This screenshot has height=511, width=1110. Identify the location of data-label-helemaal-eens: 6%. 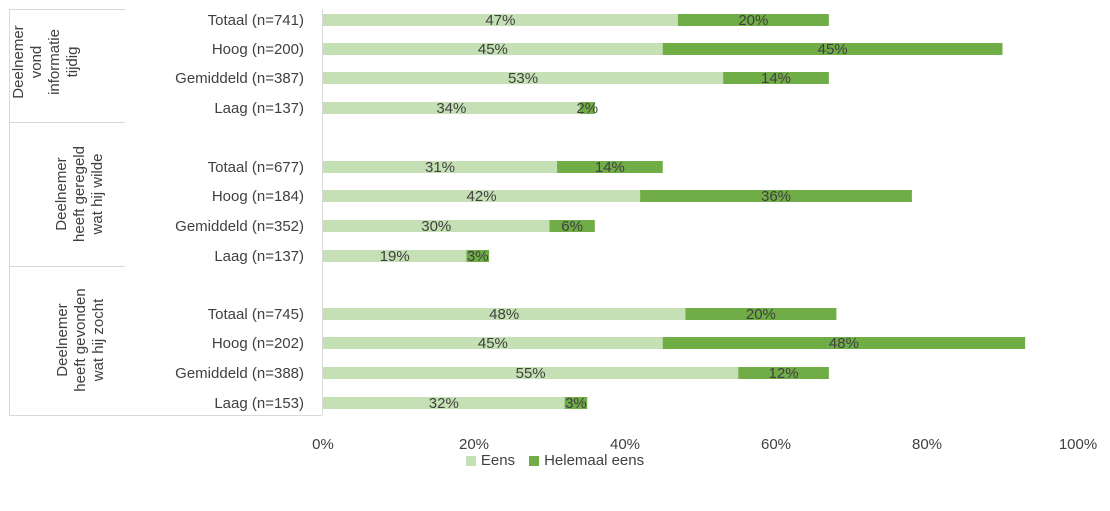
(572, 226).